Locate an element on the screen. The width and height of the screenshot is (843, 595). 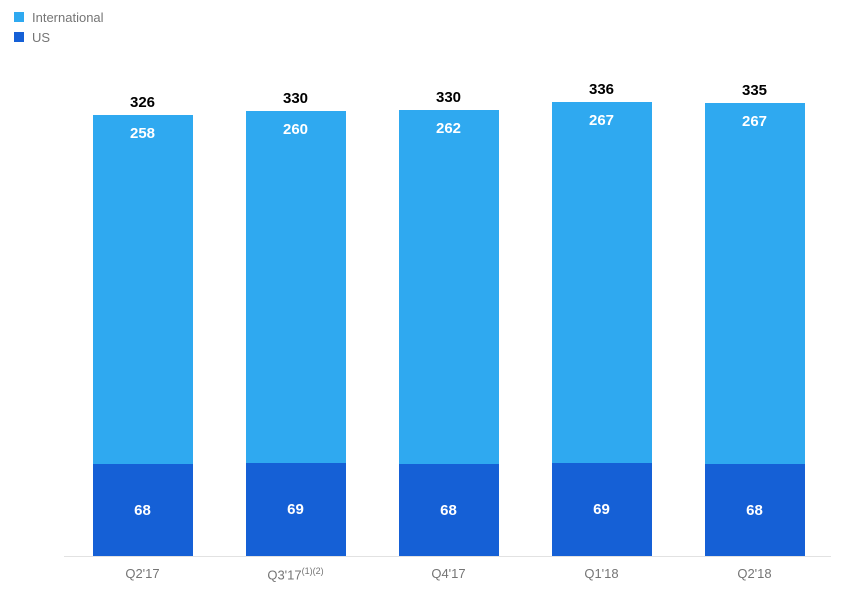
international-segment: 262 is located at coordinates (448, 287).